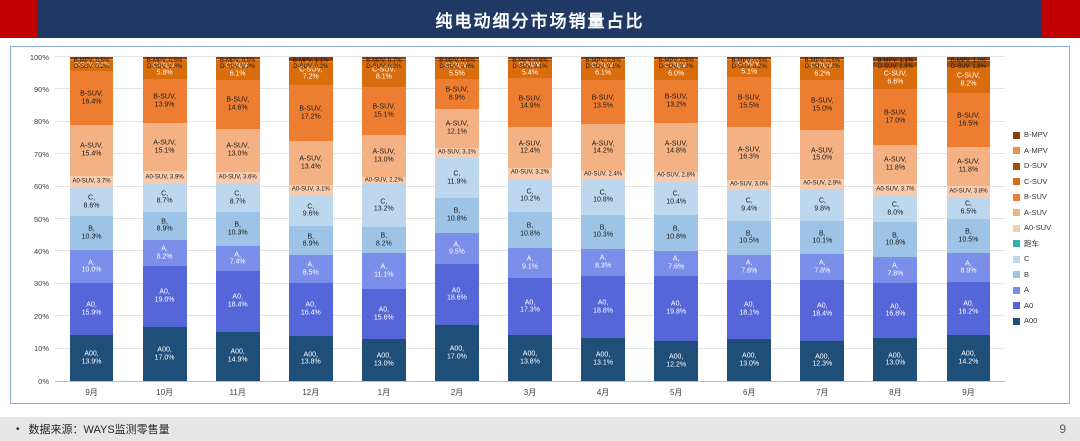 The image size is (1080, 441). I want to click on bar-segment: C, 10.2%, so click(530, 195).